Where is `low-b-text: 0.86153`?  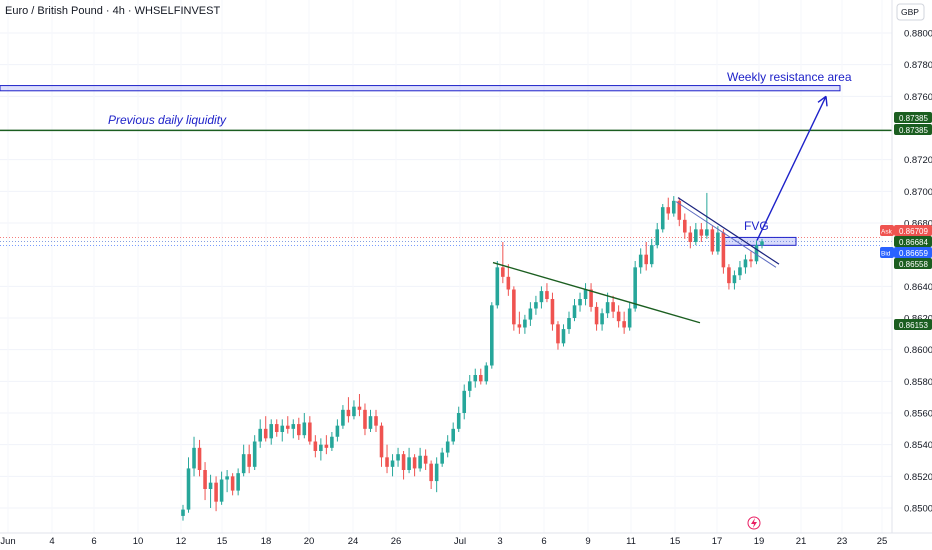
low-b-text: 0.86153 is located at coordinates (913, 325).